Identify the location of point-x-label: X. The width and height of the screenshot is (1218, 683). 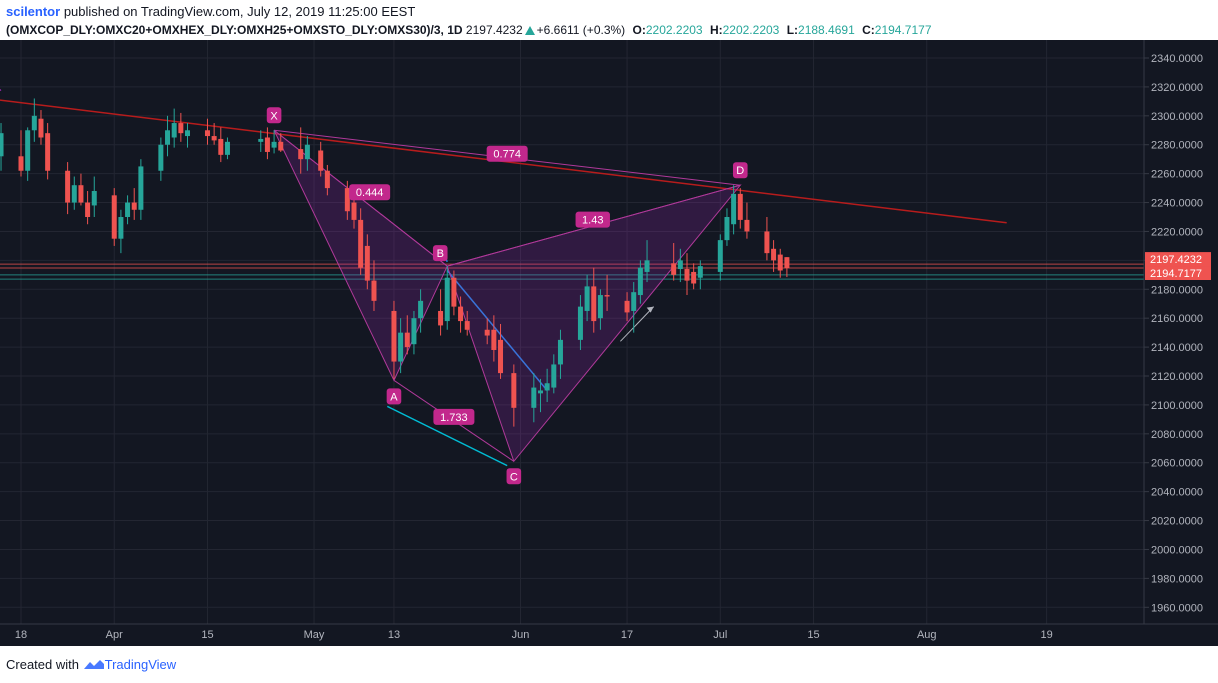
(274, 116).